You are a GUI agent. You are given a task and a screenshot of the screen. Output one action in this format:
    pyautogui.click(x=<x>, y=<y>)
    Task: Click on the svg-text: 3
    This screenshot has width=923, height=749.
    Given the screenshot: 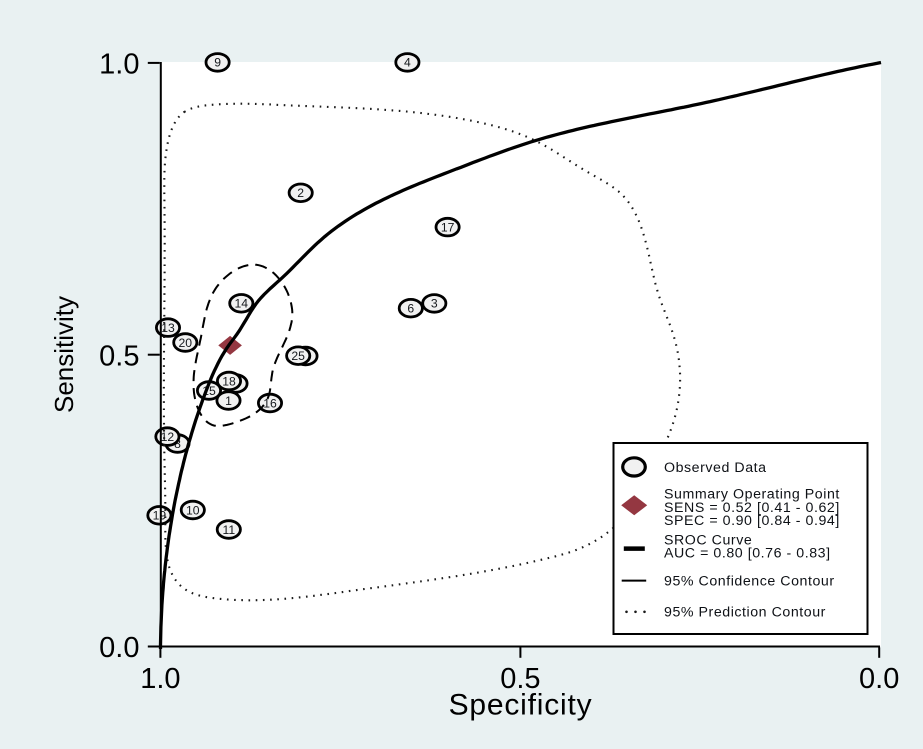 What is the action you would take?
    pyautogui.click(x=434, y=304)
    